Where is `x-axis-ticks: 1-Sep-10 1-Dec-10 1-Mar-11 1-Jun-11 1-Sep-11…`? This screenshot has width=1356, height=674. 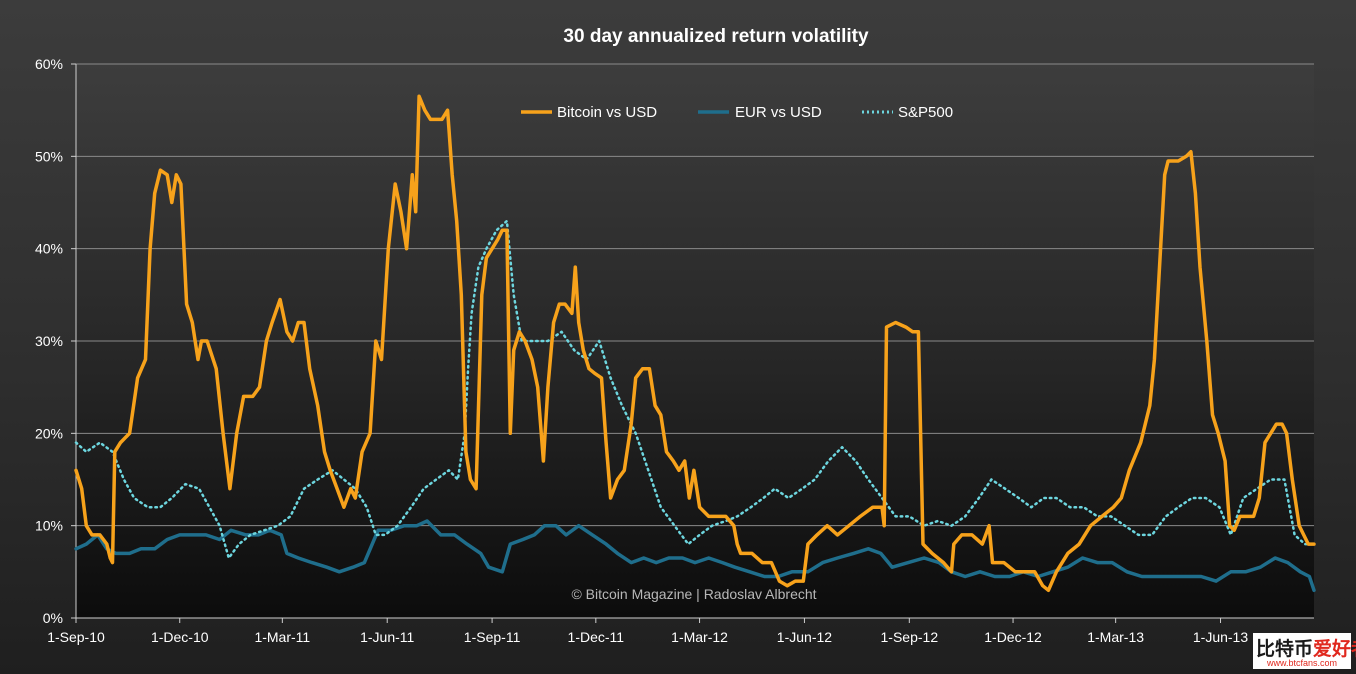
x-axis-ticks: 1-Sep-10 1-Dec-10 1-Mar-11 1-Jun-11 1-Sep-11… is located at coordinates (647, 631).